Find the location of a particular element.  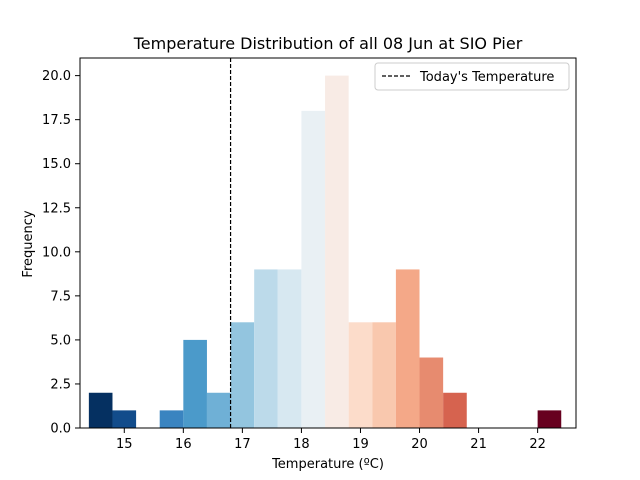

y-tick-label: 12.5 is located at coordinates (56, 208).